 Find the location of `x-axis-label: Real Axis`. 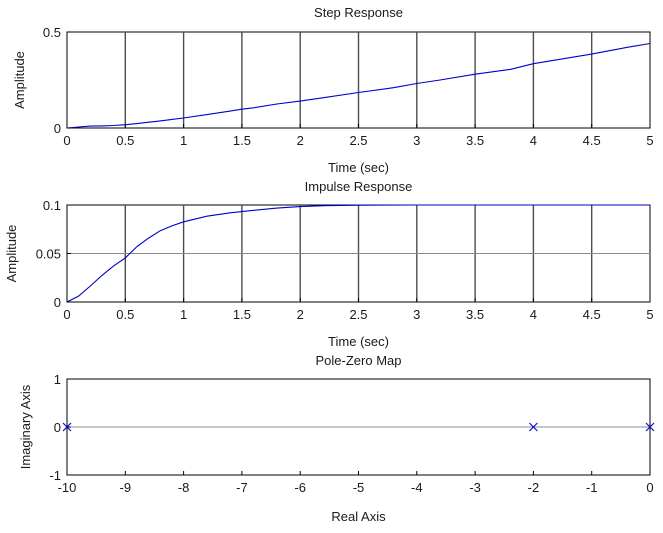

x-axis-label: Real Axis is located at coordinates (358, 516).